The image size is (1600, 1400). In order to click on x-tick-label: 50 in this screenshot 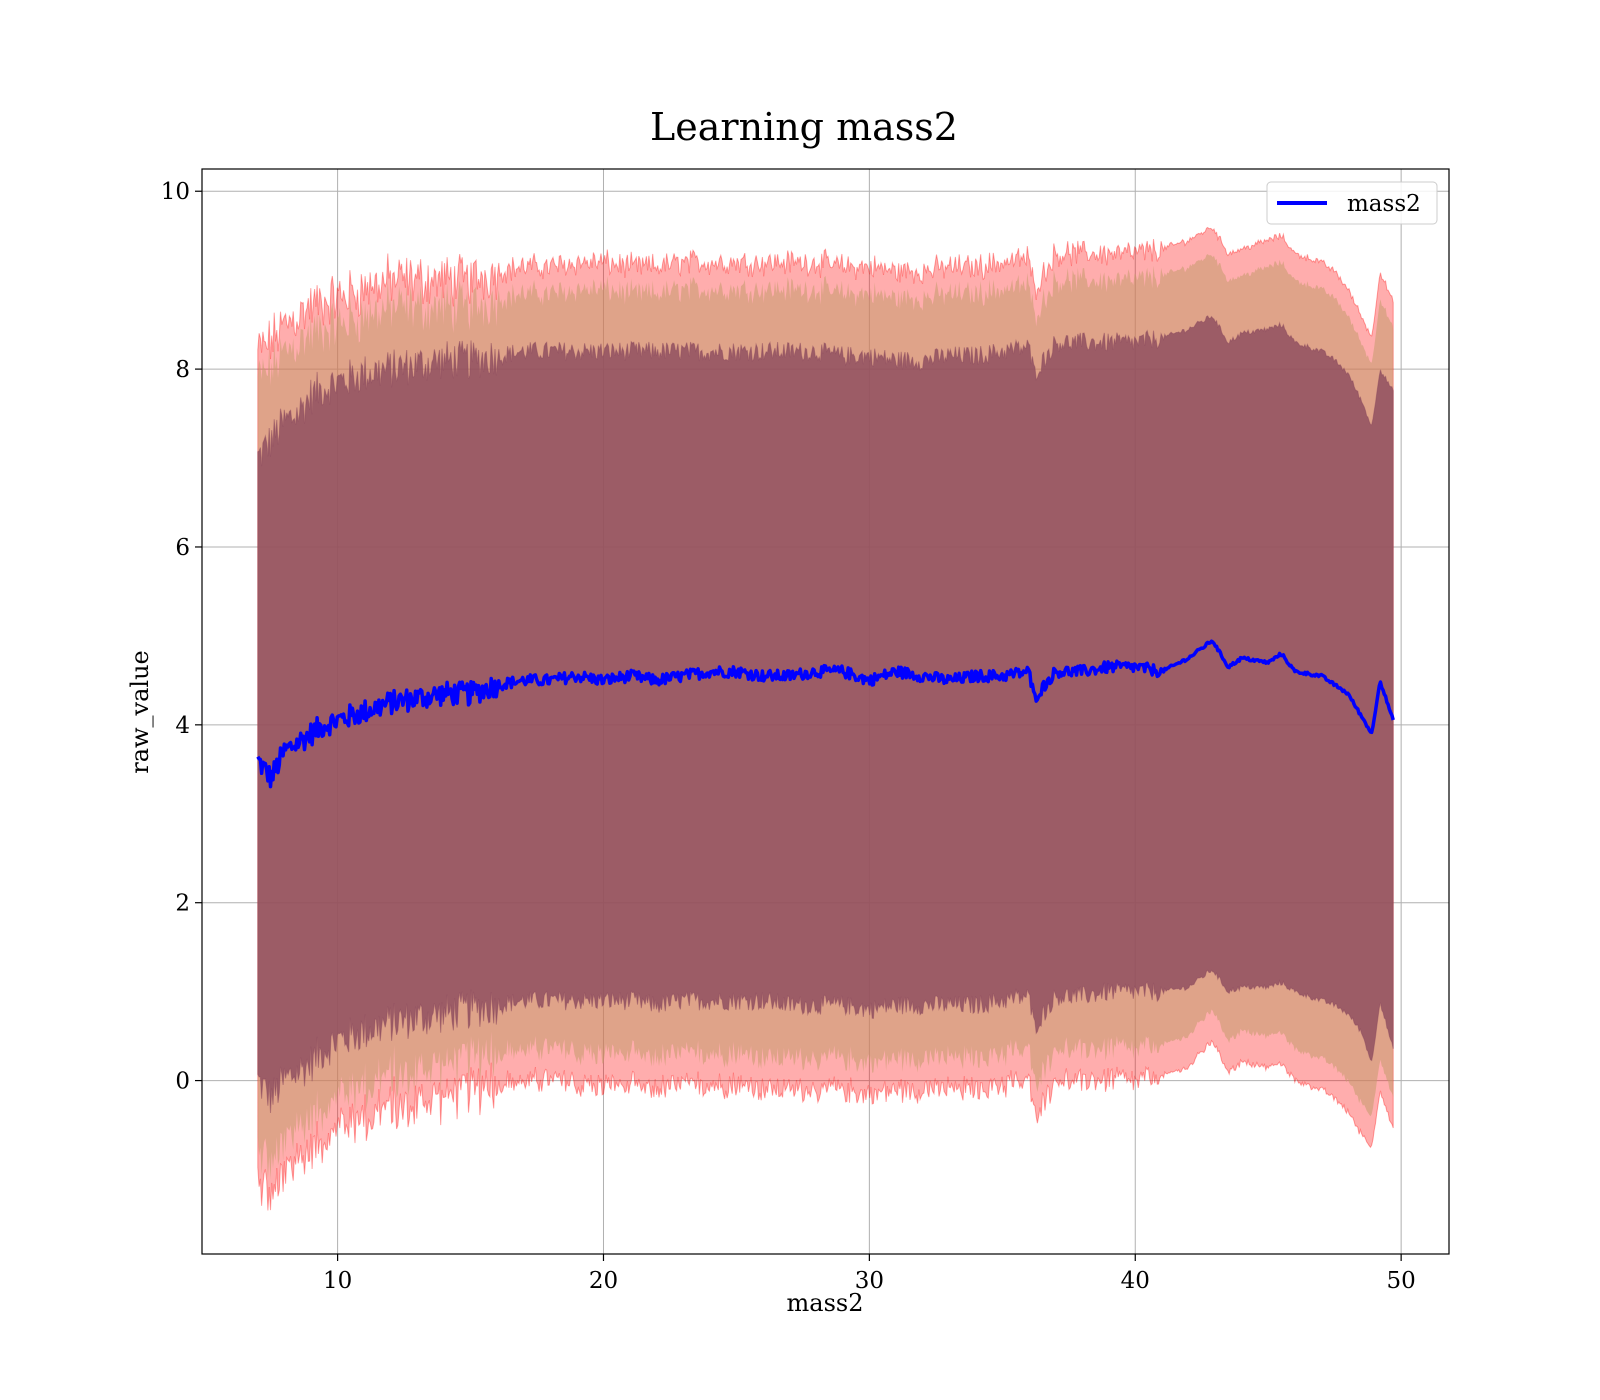, I will do `click(1401, 1281)`.